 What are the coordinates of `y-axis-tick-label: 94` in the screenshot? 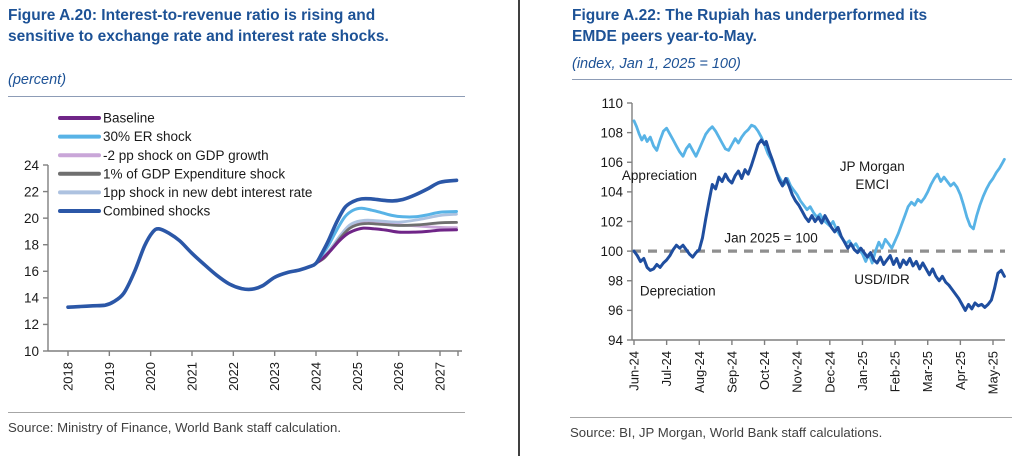 It's located at (616, 340).